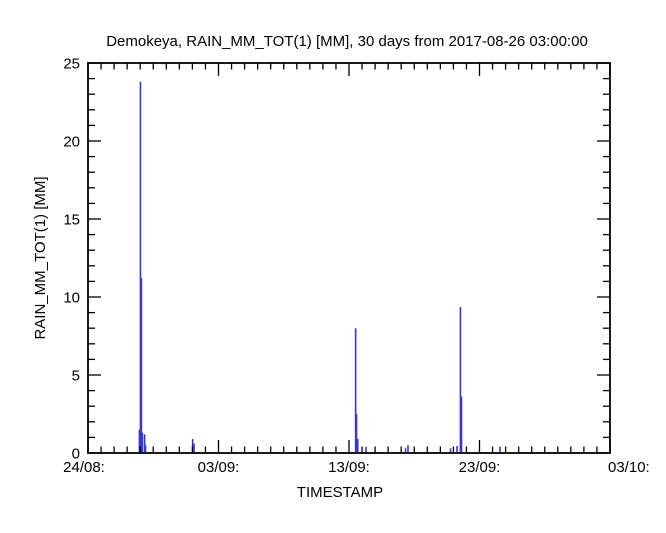 This screenshot has width=666, height=533. I want to click on y-tick-label: 15, so click(71, 220).